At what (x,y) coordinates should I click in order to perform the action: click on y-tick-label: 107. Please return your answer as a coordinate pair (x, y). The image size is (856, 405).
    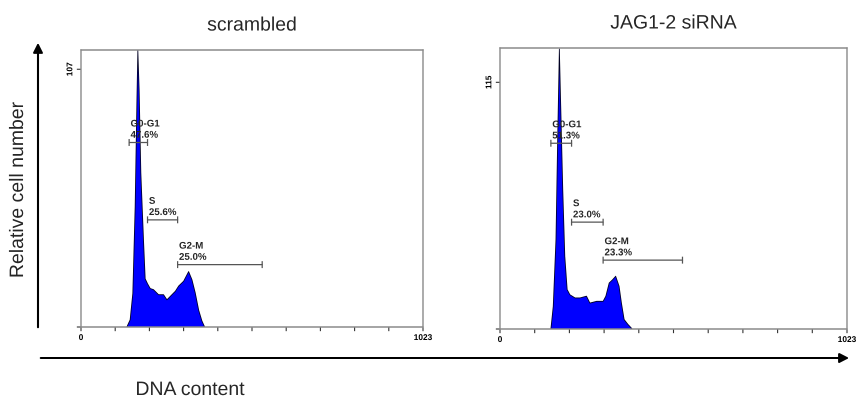
    Looking at the image, I should click on (69, 69).